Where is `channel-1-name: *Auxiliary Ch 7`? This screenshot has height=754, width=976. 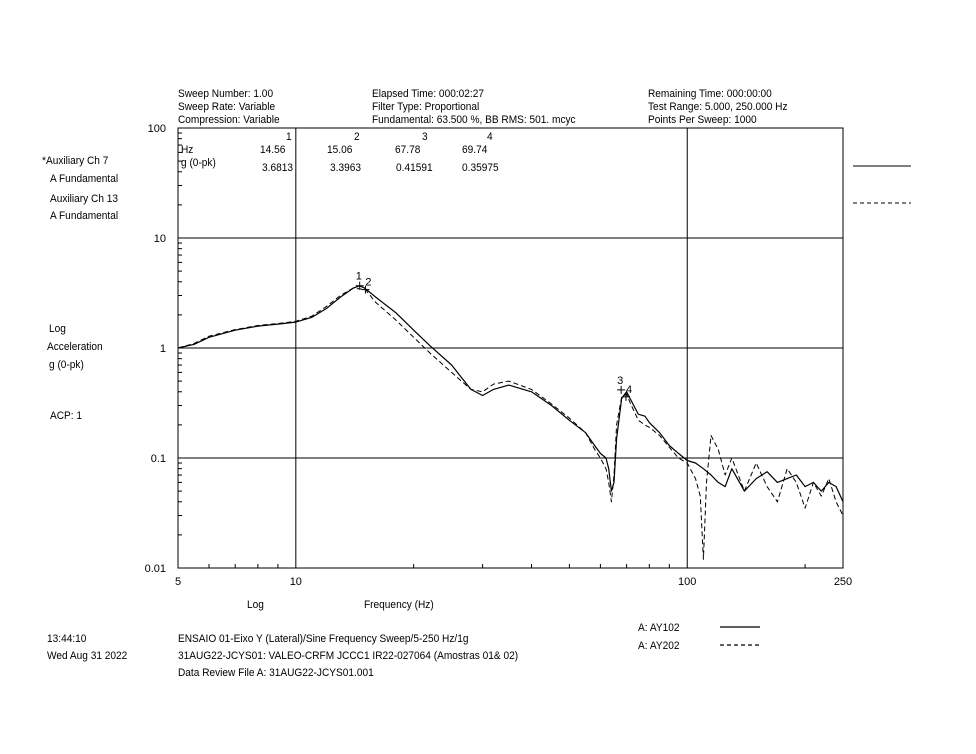 channel-1-name: *Auxiliary Ch 7 is located at coordinates (75, 161).